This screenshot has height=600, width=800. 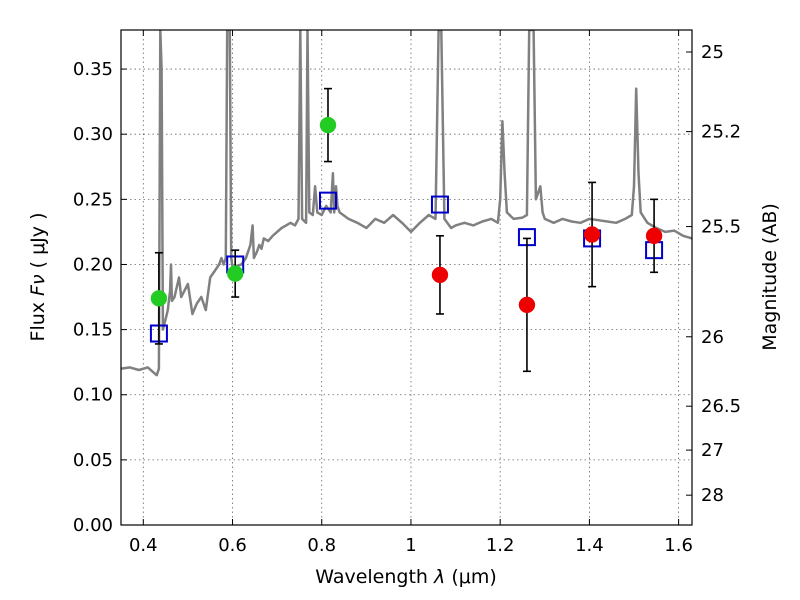 What do you see at coordinates (712, 52) in the screenshot?
I see `right-tick-label: 25` at bounding box center [712, 52].